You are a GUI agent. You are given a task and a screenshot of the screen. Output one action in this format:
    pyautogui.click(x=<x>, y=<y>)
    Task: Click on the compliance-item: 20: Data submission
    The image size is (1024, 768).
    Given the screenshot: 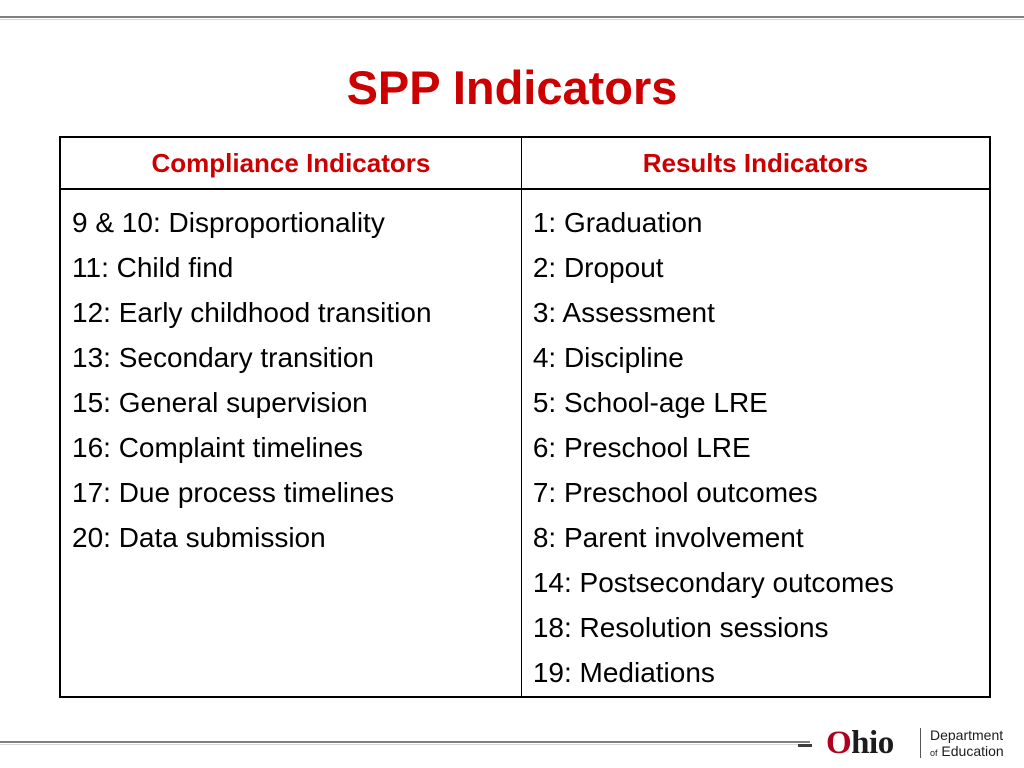 What is the action you would take?
    pyautogui.click(x=199, y=537)
    